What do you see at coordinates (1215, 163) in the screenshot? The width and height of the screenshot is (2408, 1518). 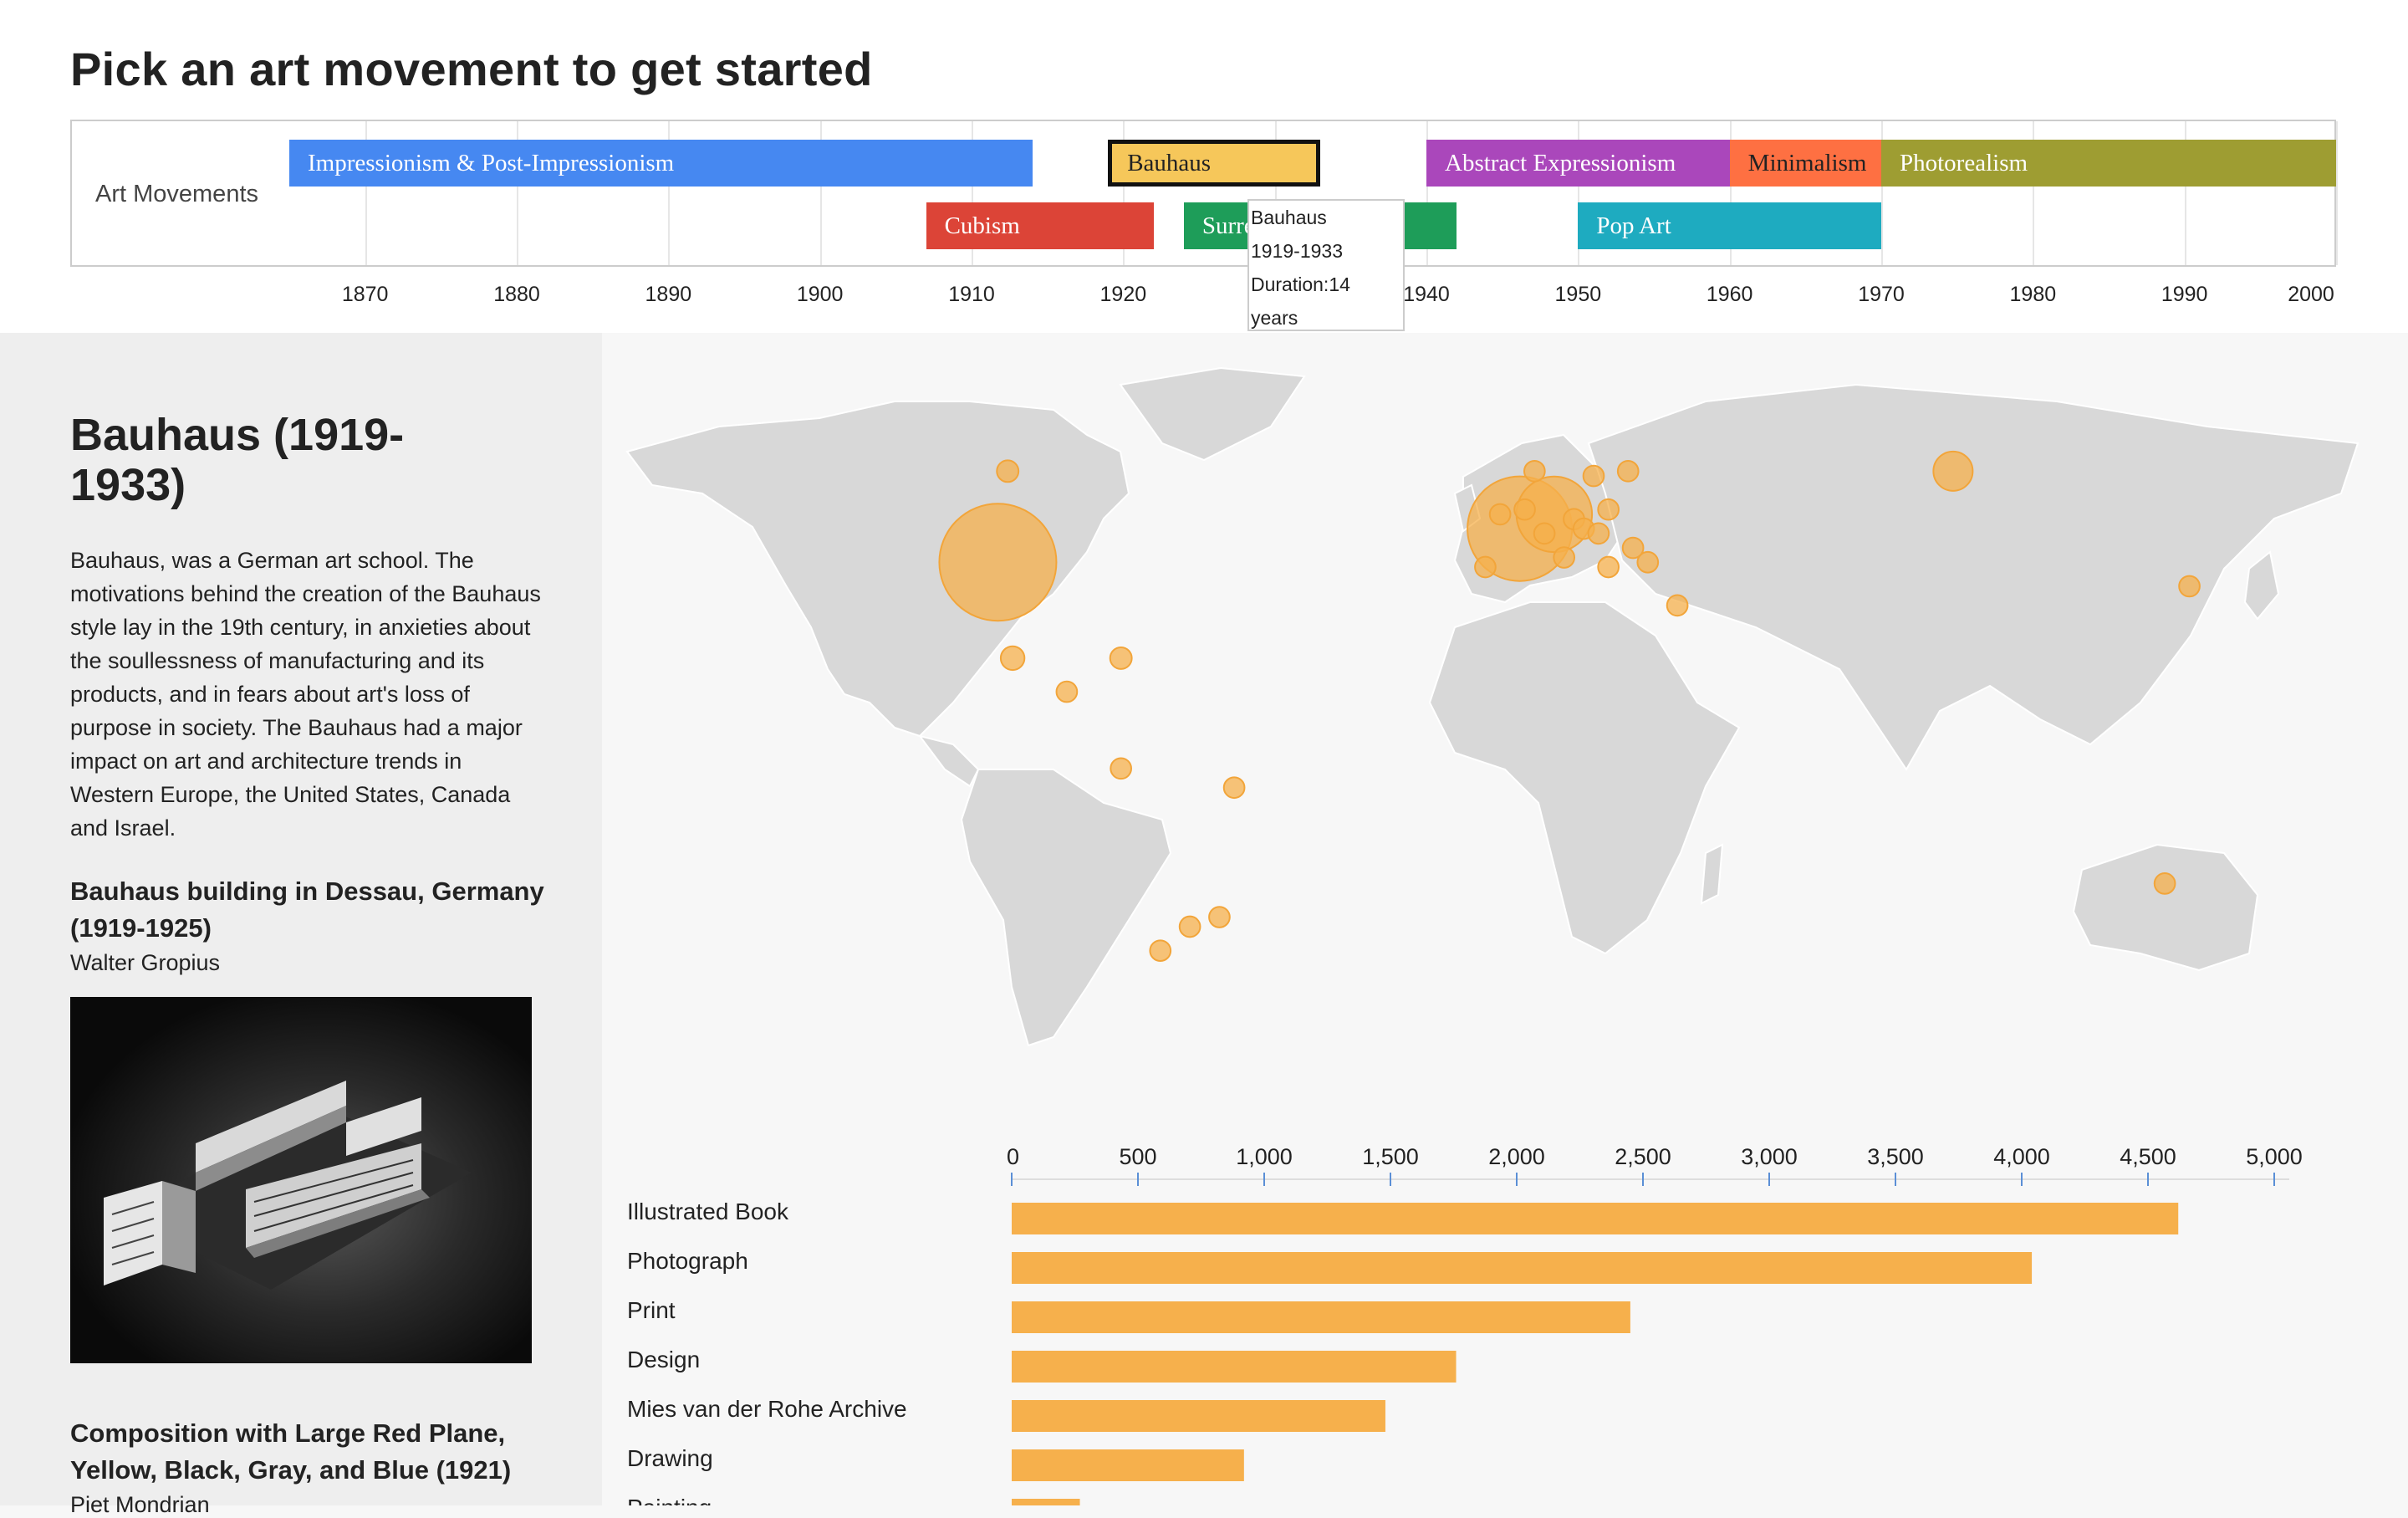 I see `timeline-movement-bar: Bauhaus` at bounding box center [1215, 163].